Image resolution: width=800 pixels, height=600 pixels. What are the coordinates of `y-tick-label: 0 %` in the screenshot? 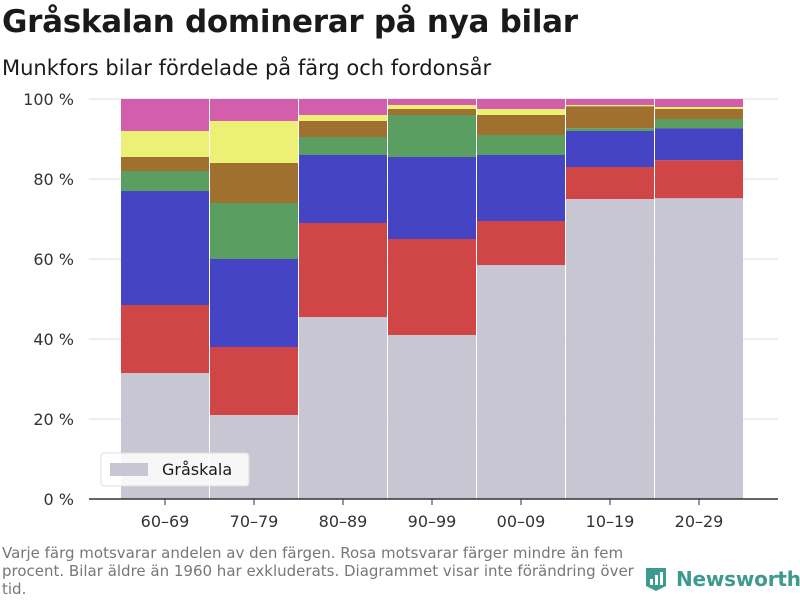 It's located at (59, 499).